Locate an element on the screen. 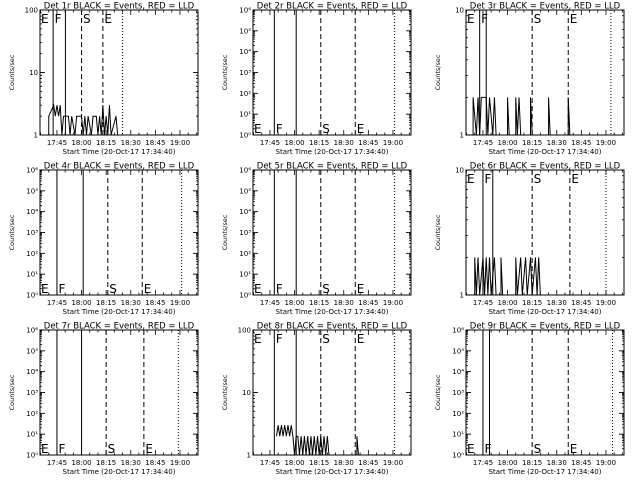  panel-title: Det 4r BLACK = Events, RED = LLD is located at coordinates (119, 167).